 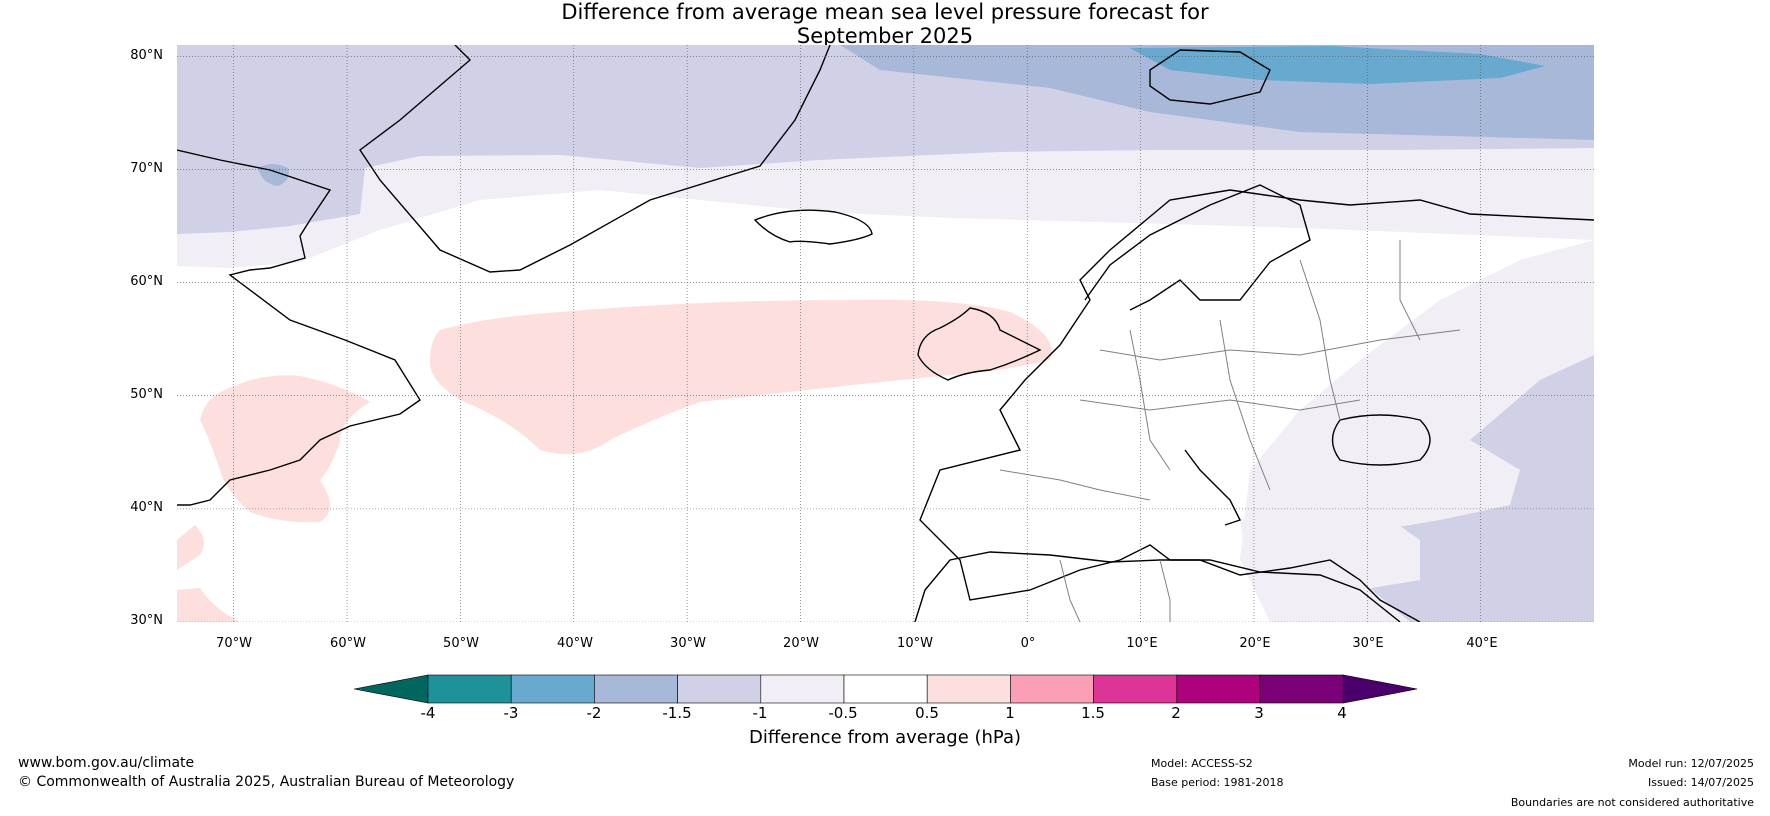 What do you see at coordinates (688, 643) in the screenshot?
I see `lon-label-30w: 30°W` at bounding box center [688, 643].